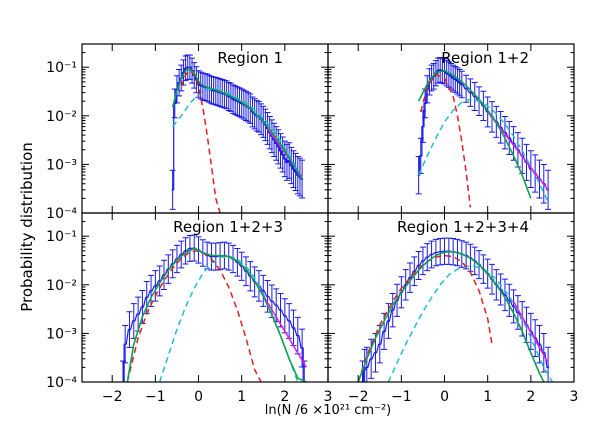 The width and height of the screenshot is (598, 427). What do you see at coordinates (328, 410) in the screenshot?
I see `x-axis-label: ln(N /6 ×10²¹ cm⁻²)` at bounding box center [328, 410].